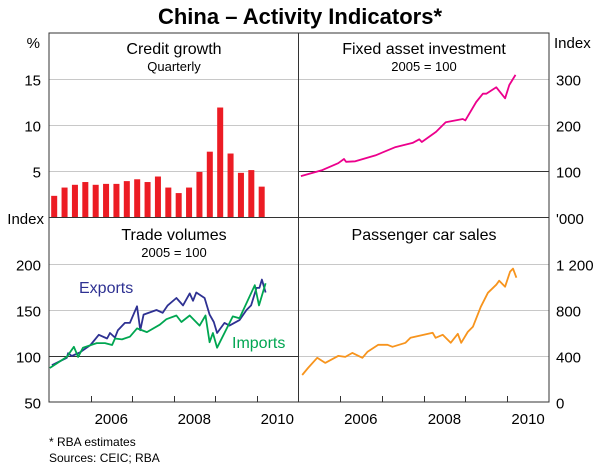 This screenshot has height=473, width=600. Describe the element at coordinates (568, 312) in the screenshot. I see `bottom-right-ytick-label: 800` at that location.